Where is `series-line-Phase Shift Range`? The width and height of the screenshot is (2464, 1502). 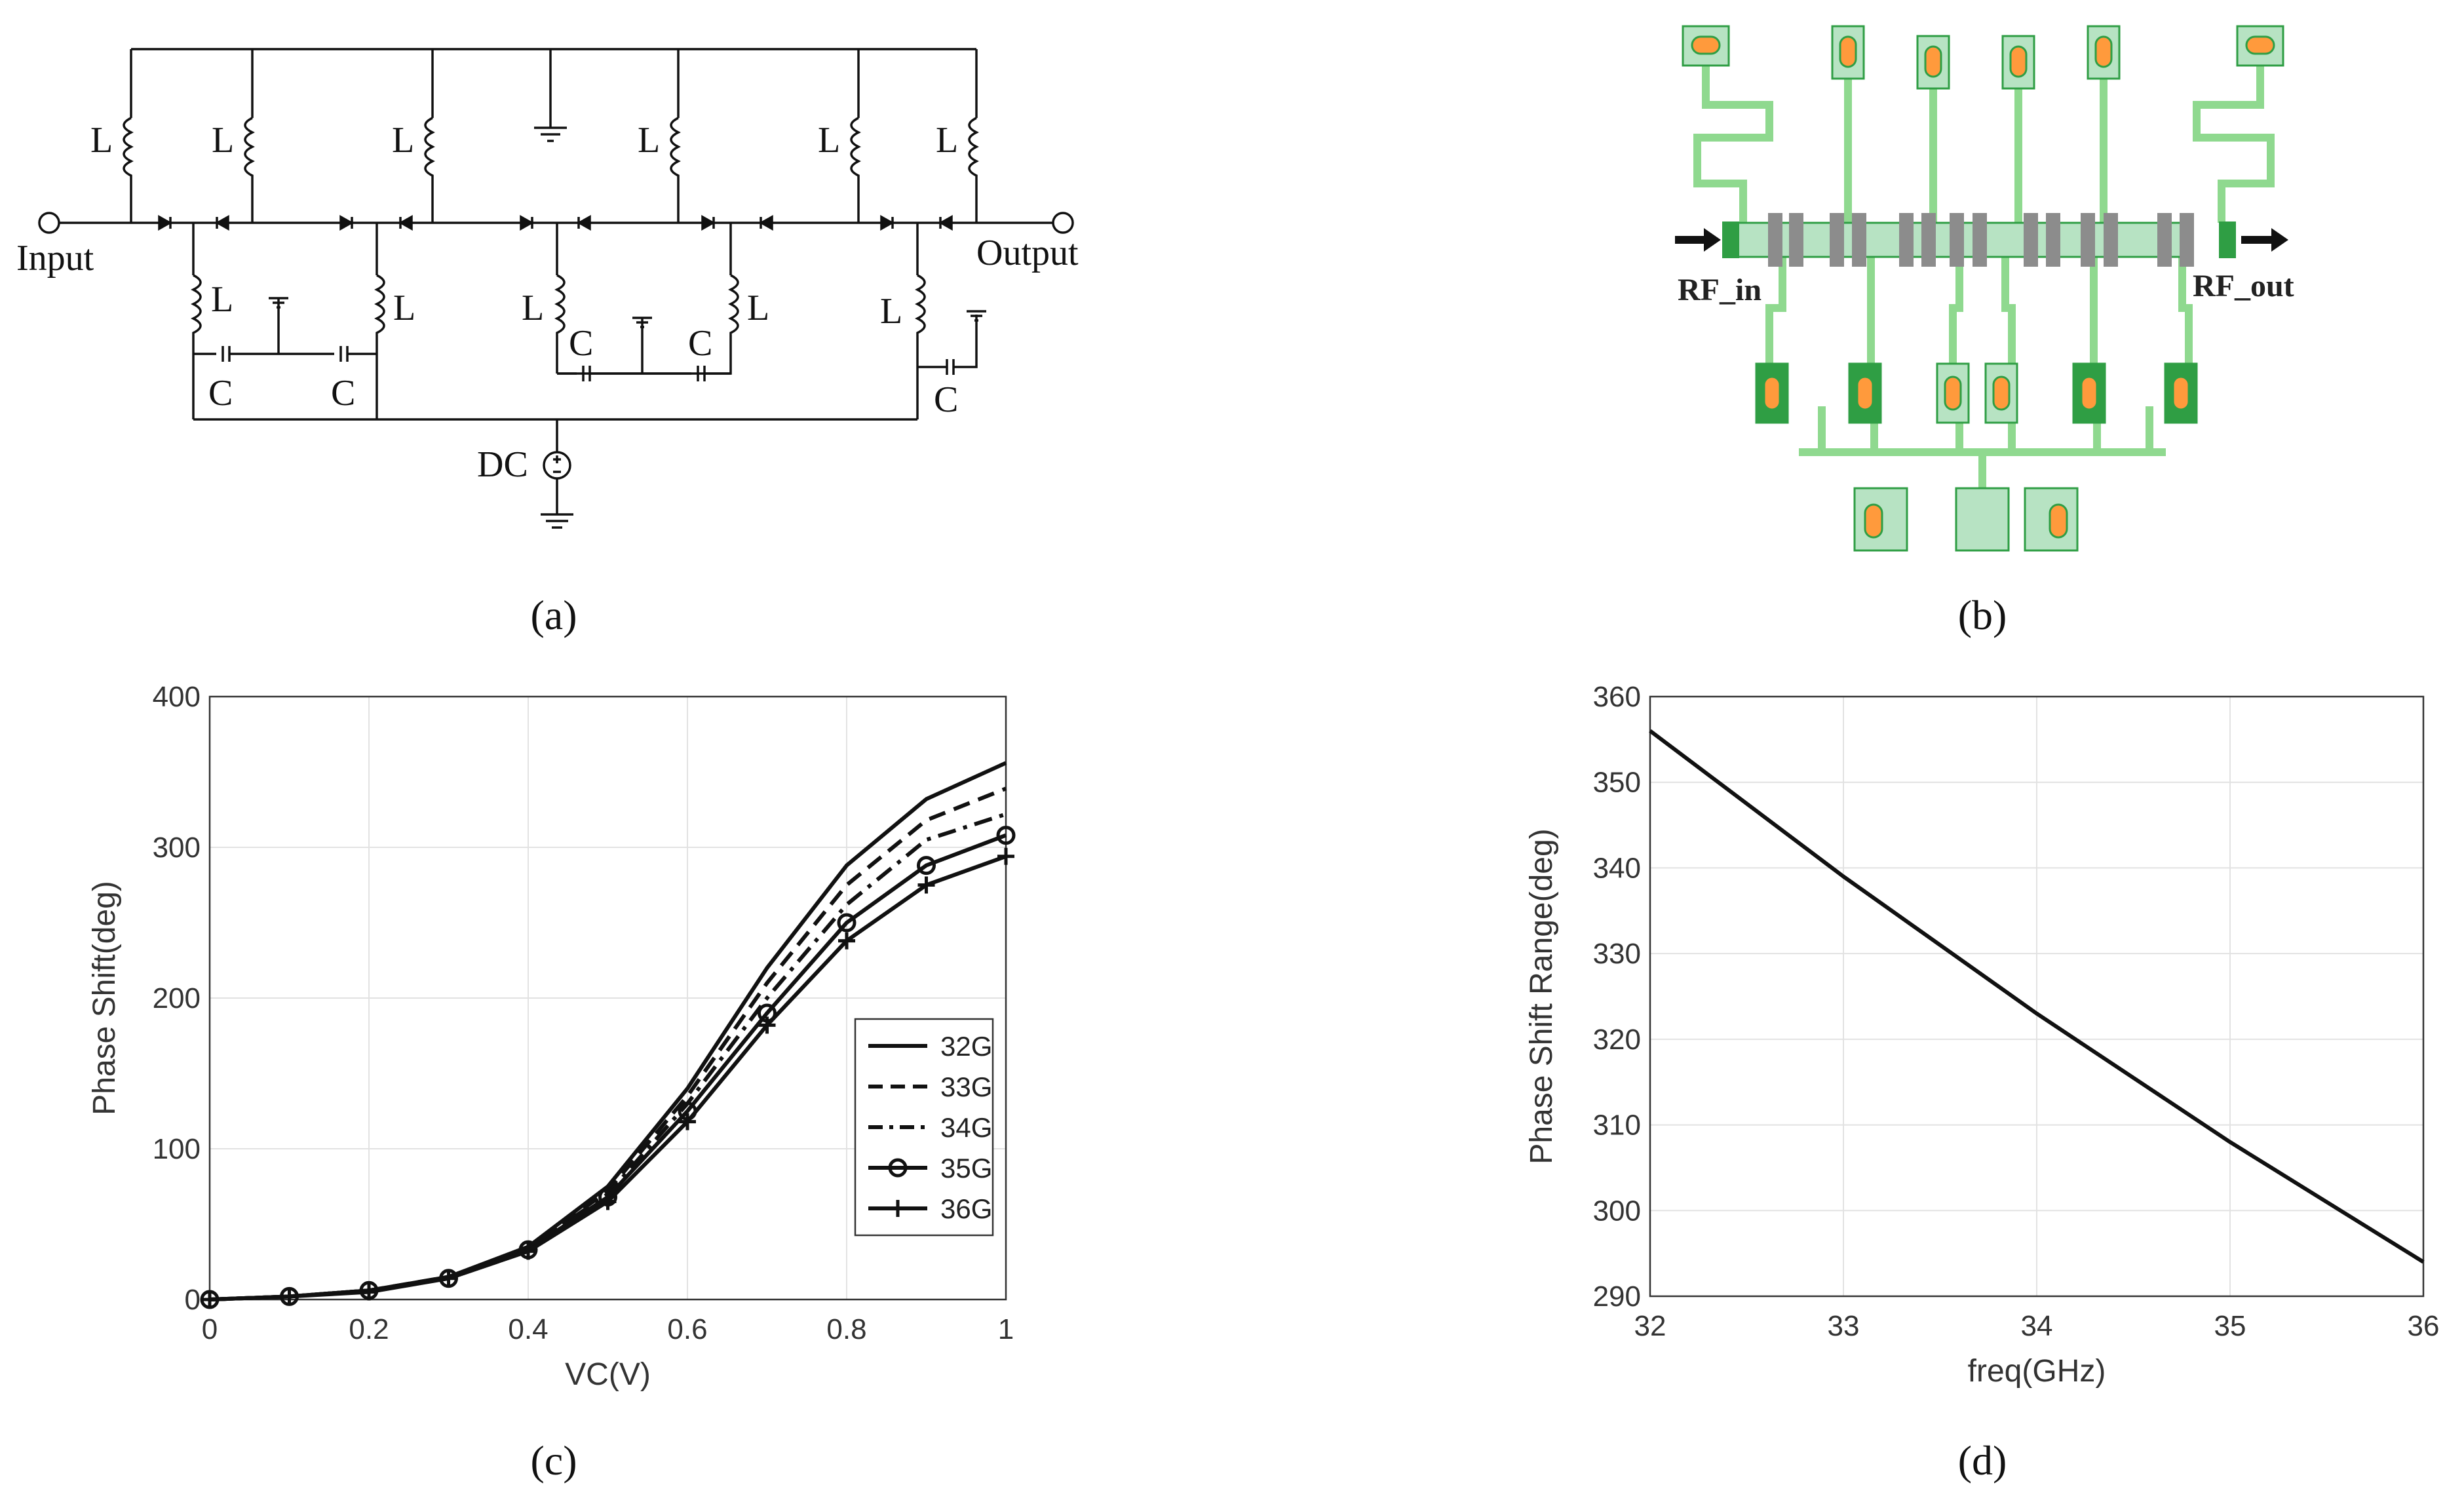
series-line-Phase Shift Range is located at coordinates (2037, 996).